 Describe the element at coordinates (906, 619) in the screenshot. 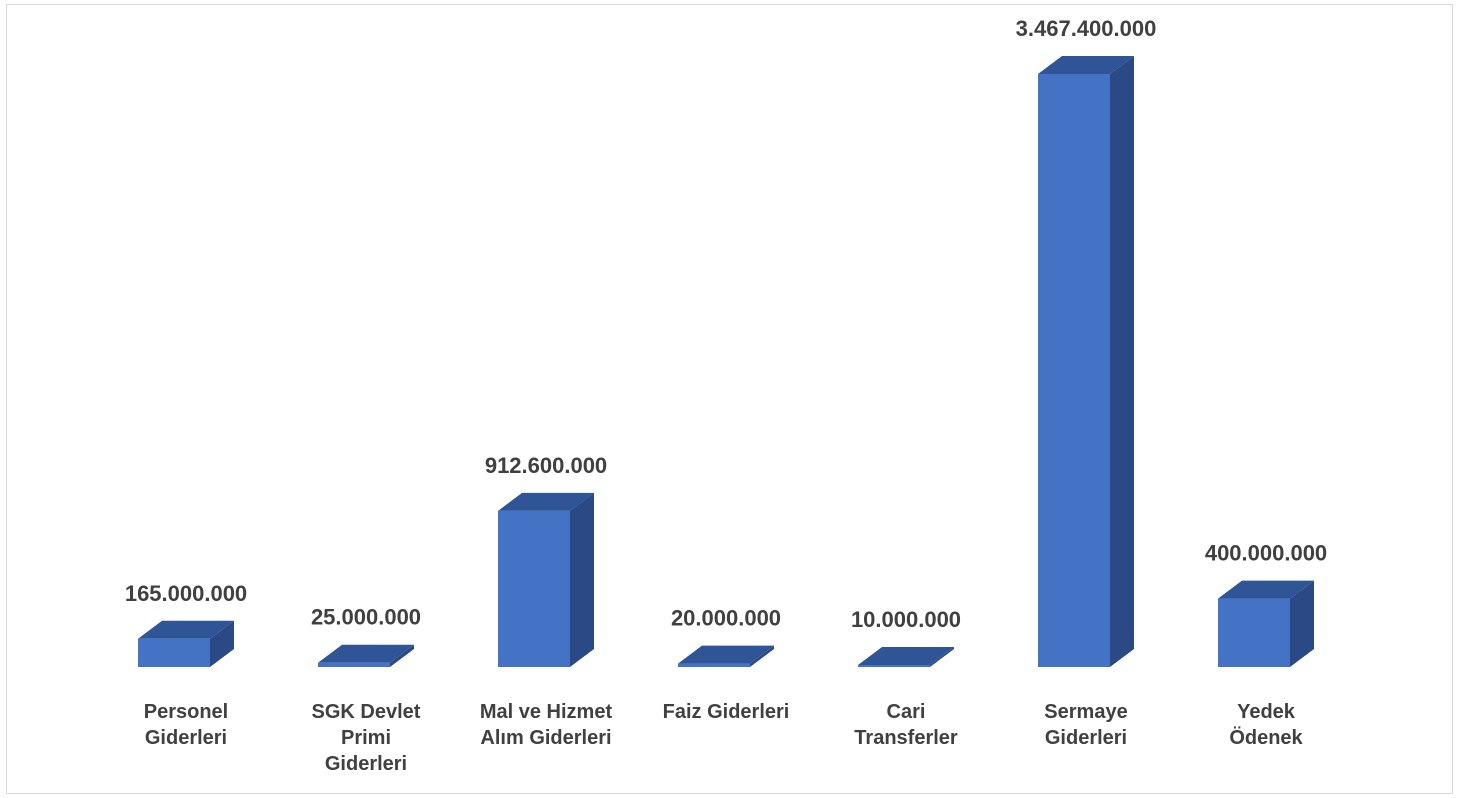

I see `data-label: 10.000.000` at that location.